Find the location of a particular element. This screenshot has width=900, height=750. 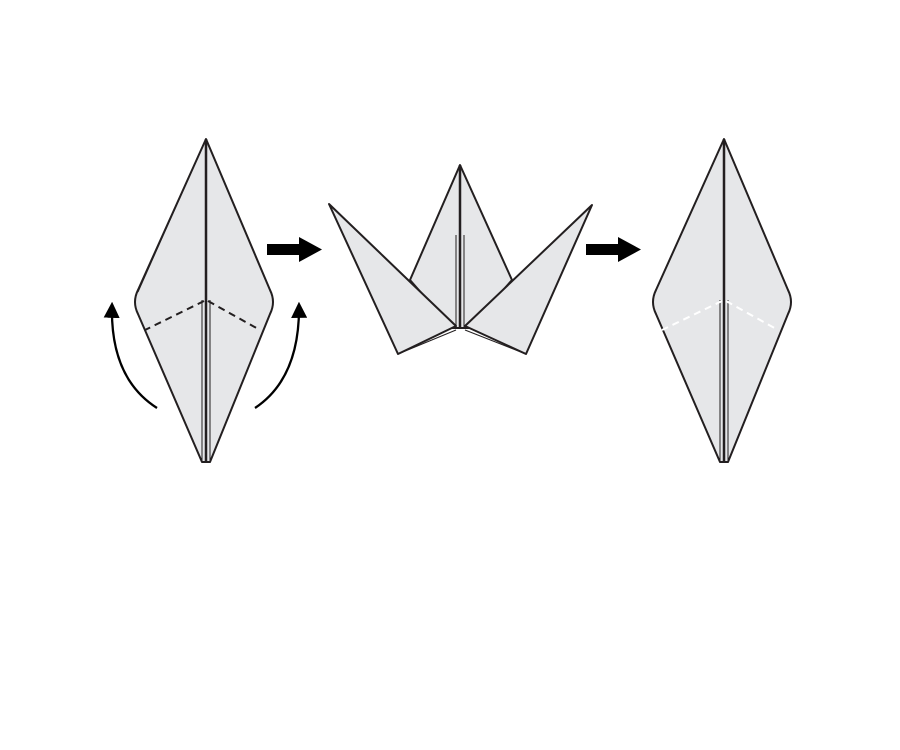

step-3-kite is located at coordinates (722, 300).